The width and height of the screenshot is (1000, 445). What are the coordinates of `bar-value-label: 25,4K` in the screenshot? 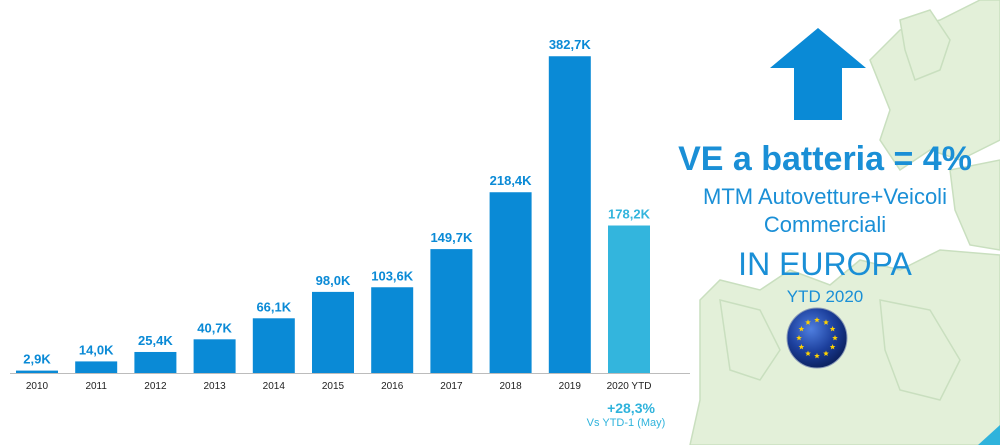 It's located at (155, 340).